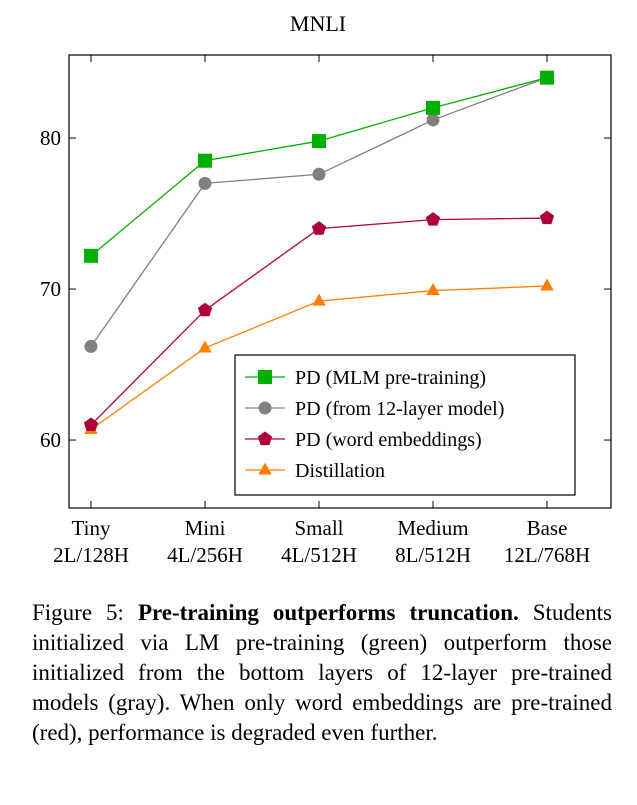 The image size is (637, 805). I want to click on caption-label: Figure 5:, so click(78, 612).